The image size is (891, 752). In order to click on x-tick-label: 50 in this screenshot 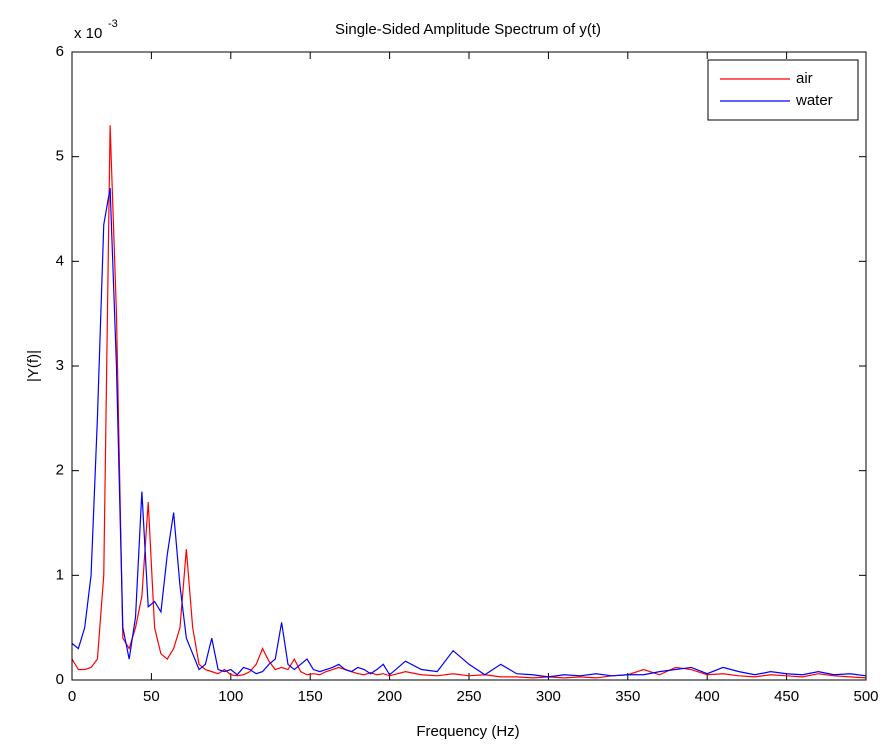, I will do `click(151, 696)`.